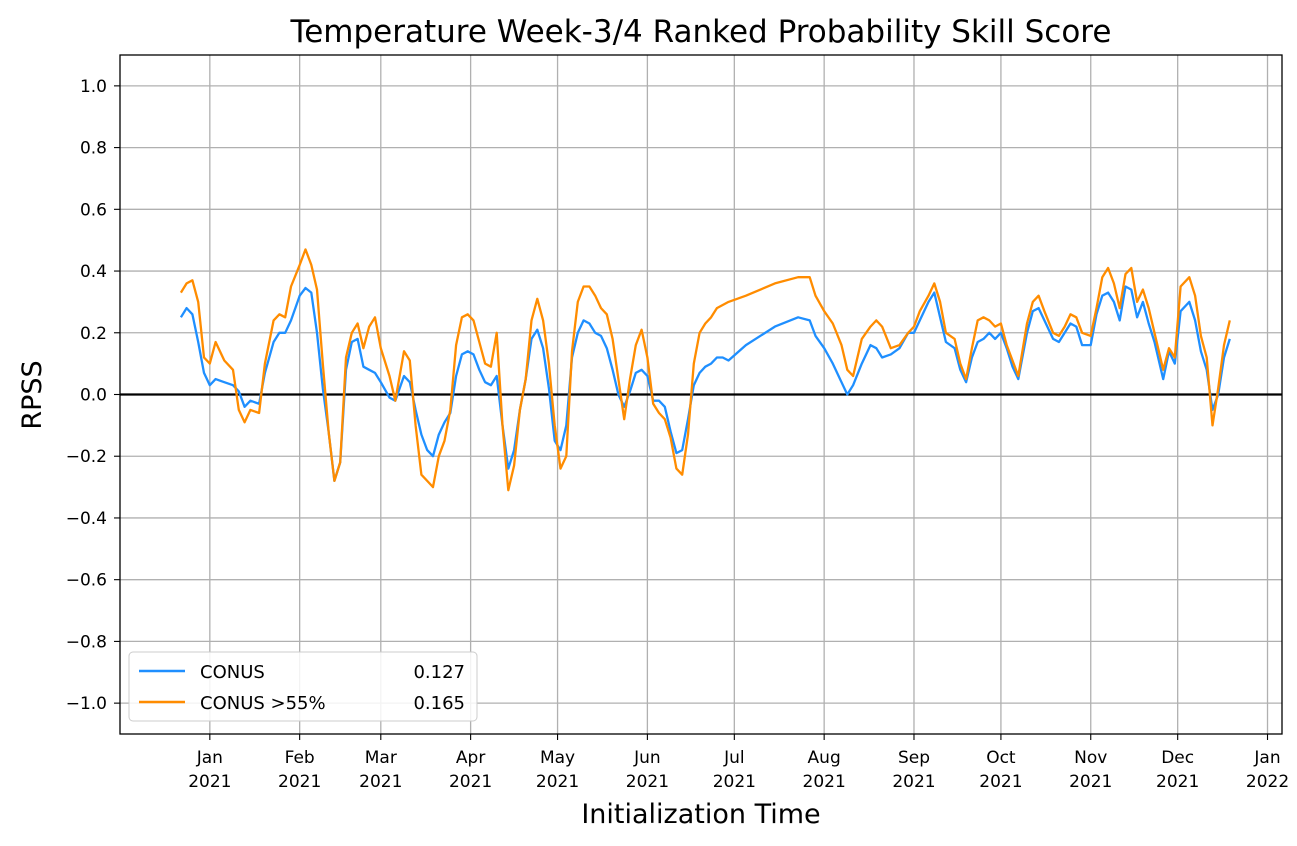  Describe the element at coordinates (93, 149) in the screenshot. I see `y-tick-label: 0.8` at that location.